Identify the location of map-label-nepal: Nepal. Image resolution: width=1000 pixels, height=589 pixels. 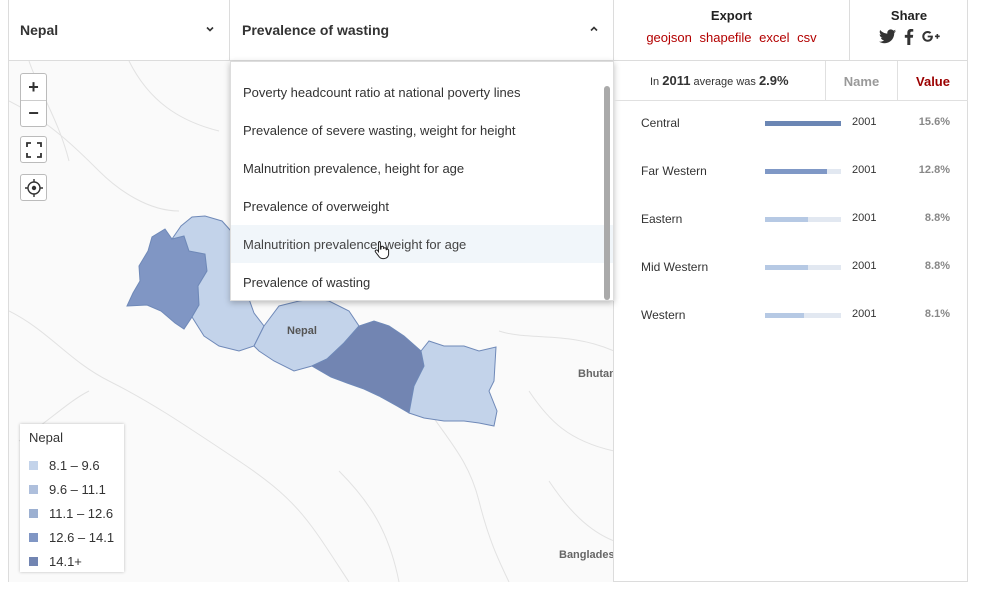
(302, 331).